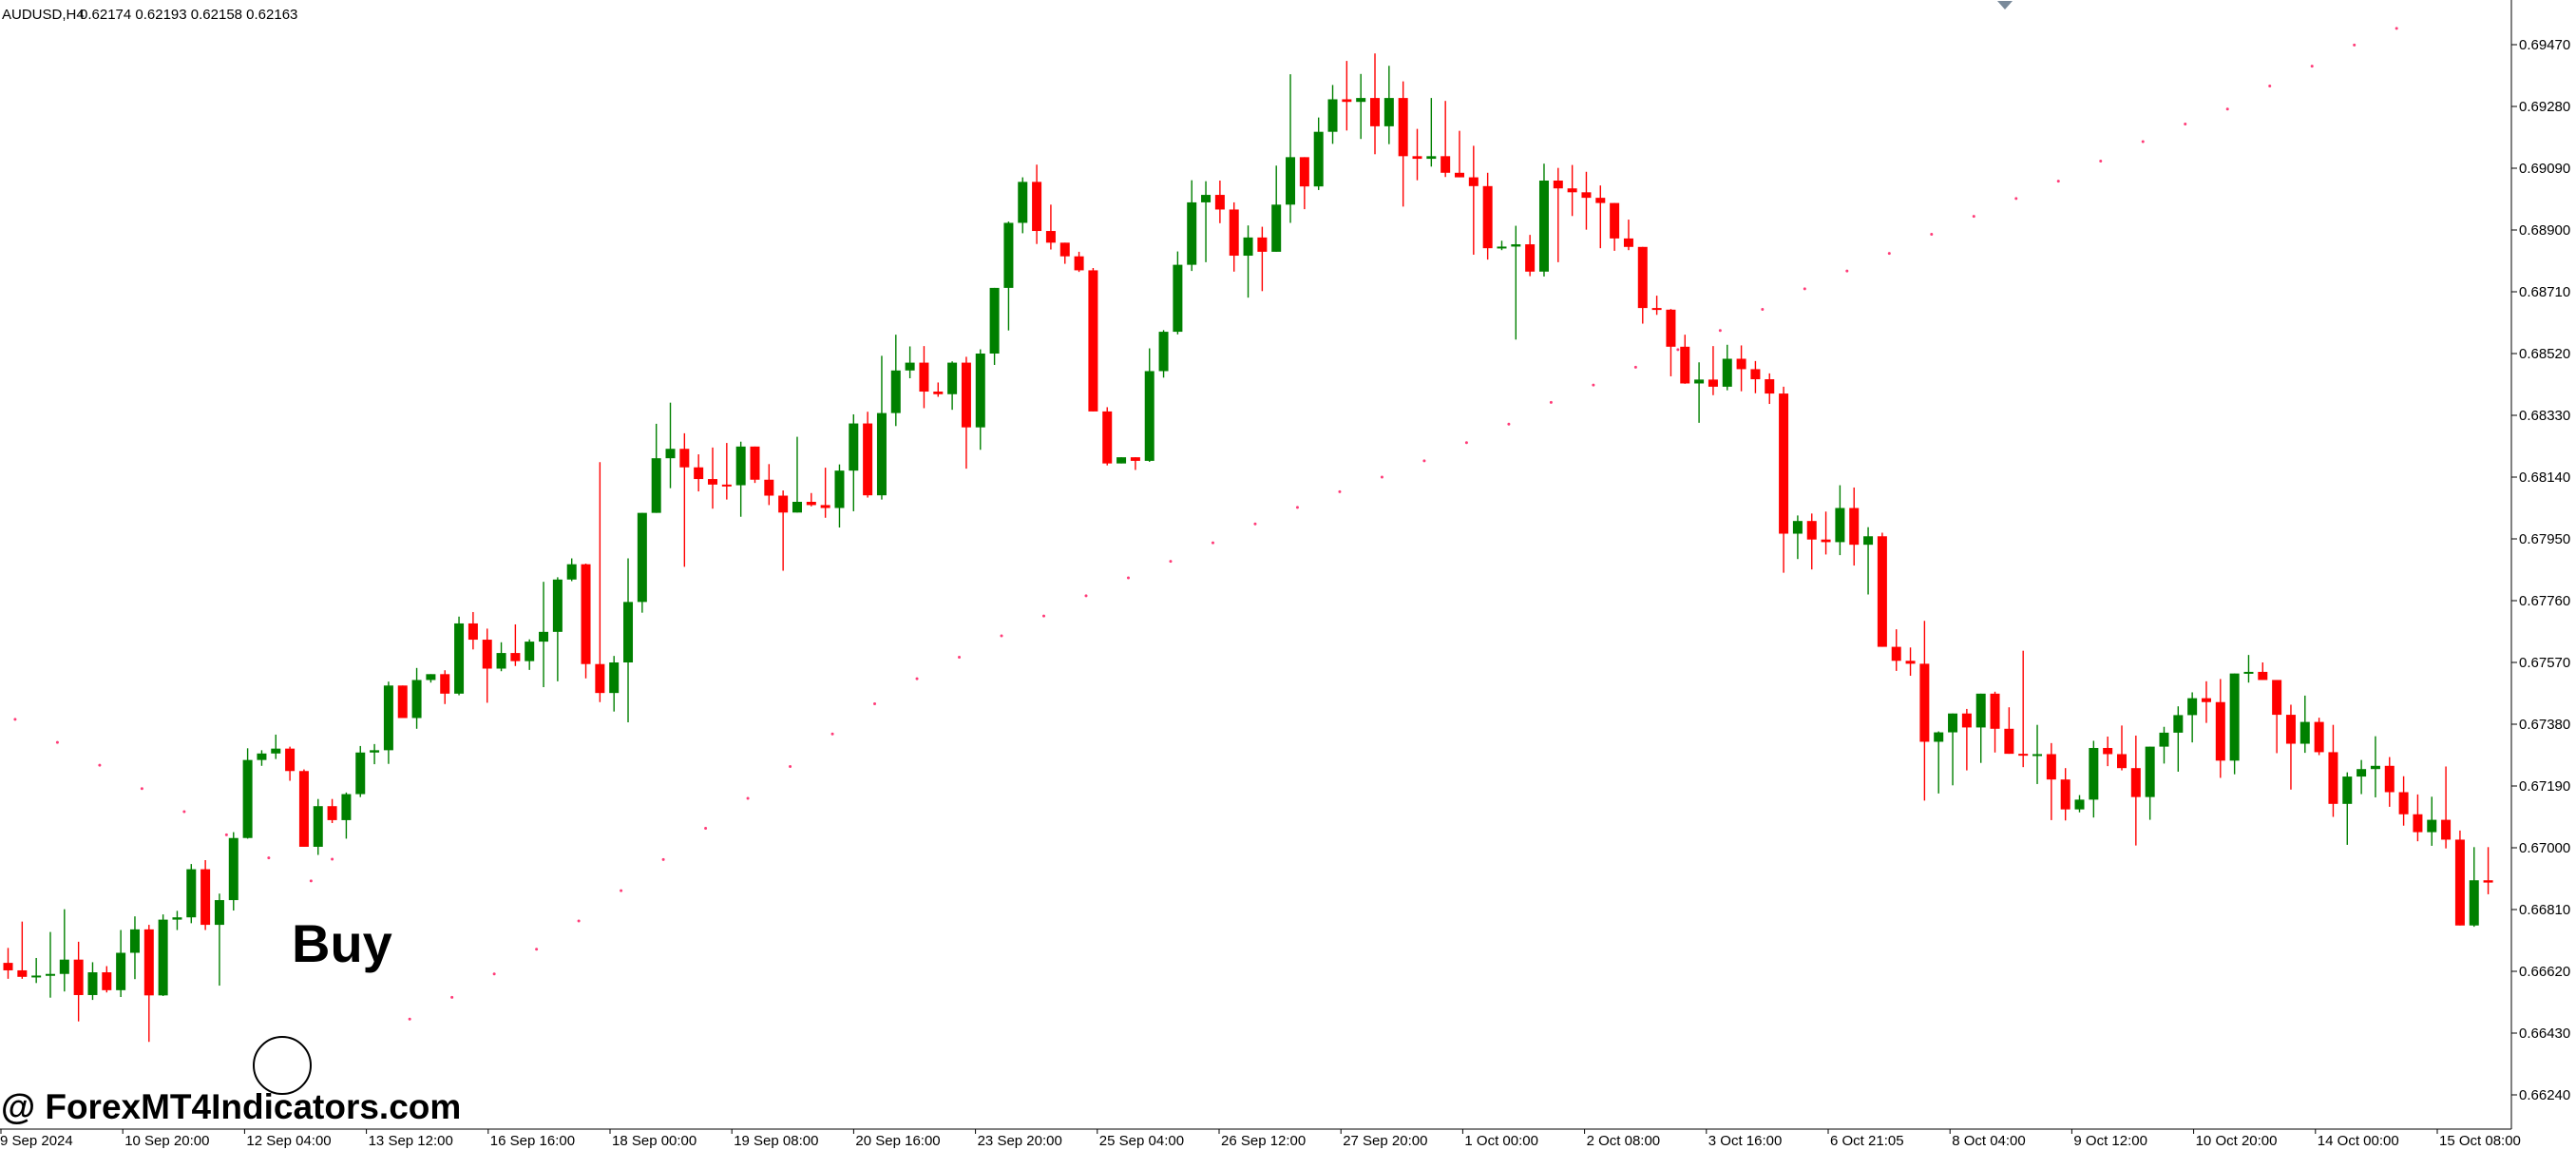  Describe the element at coordinates (2544, 725) in the screenshot. I see `y-tick-label: 0.67380` at that location.